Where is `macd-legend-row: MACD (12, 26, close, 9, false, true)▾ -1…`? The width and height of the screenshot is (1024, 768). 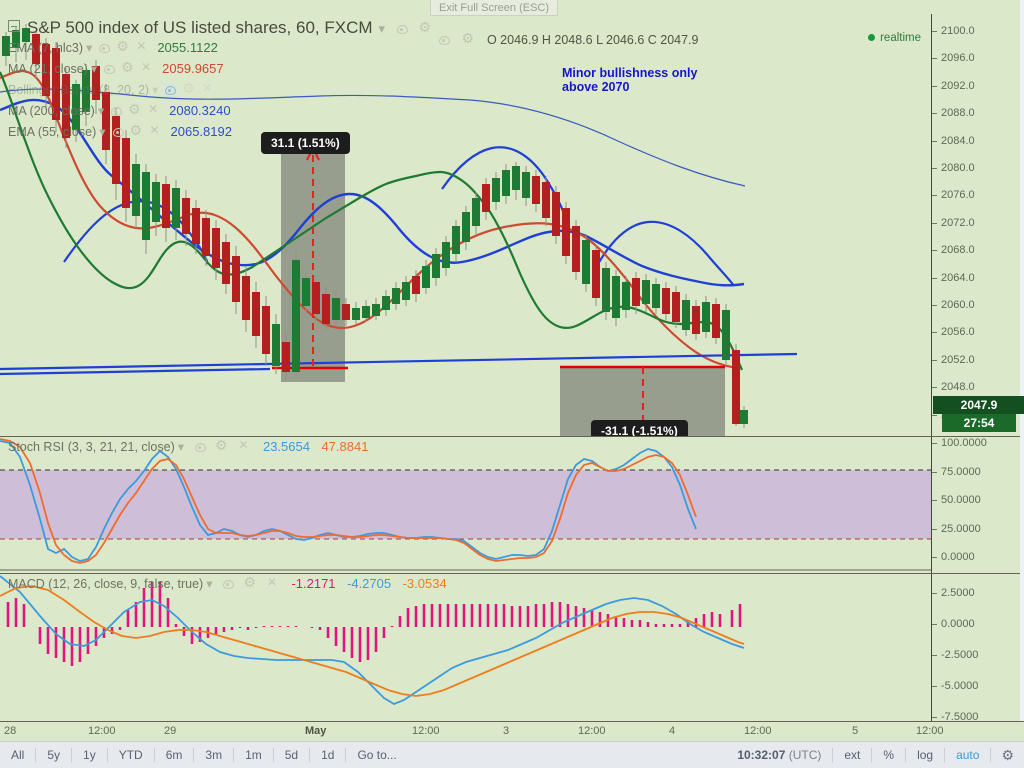
macd-legend-row: MACD (12, 26, close, 9, false, true)▾ -1… is located at coordinates (227, 582).